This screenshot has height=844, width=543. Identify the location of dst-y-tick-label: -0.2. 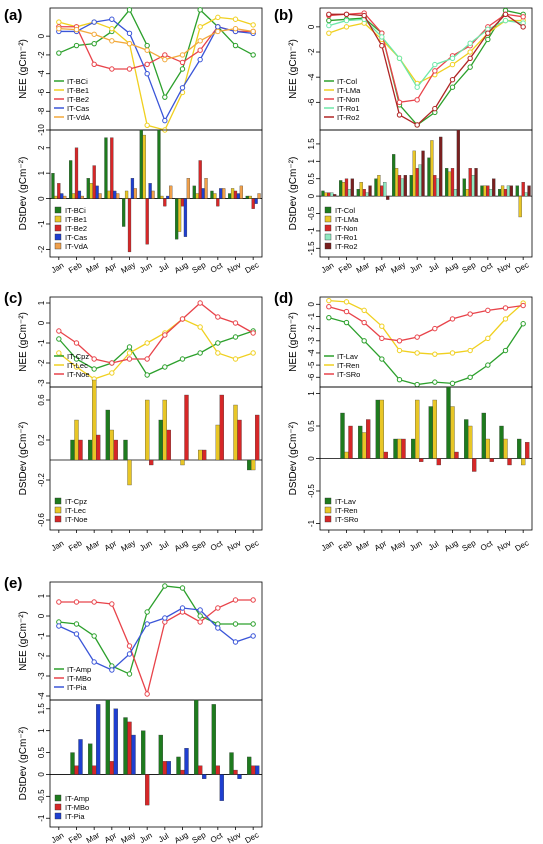
(41, 480).